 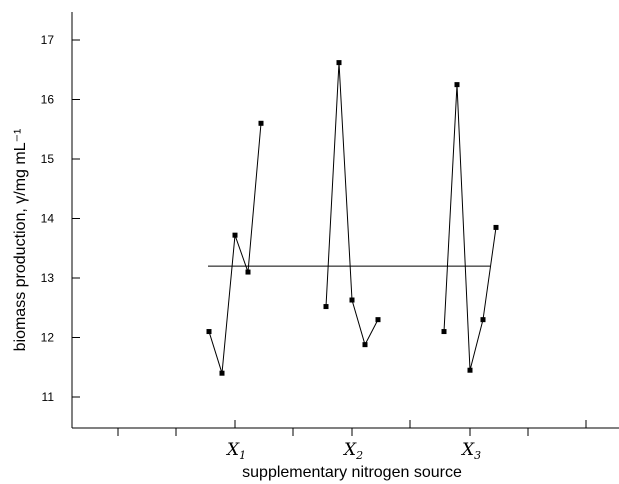 What do you see at coordinates (48, 338) in the screenshot?
I see `y-tick-label-12: 12` at bounding box center [48, 338].